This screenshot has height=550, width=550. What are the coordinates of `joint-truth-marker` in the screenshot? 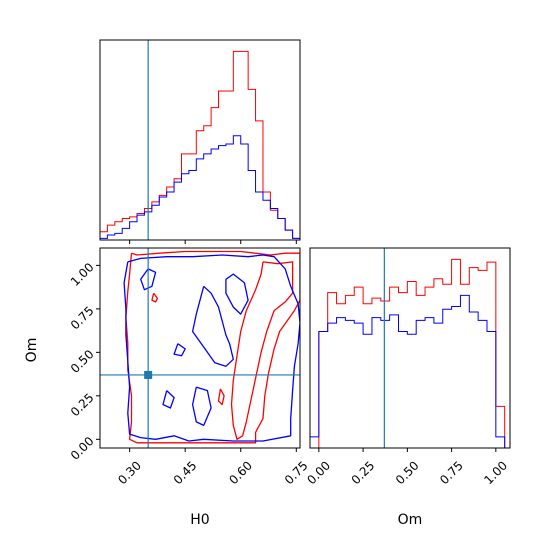 It's located at (148, 374).